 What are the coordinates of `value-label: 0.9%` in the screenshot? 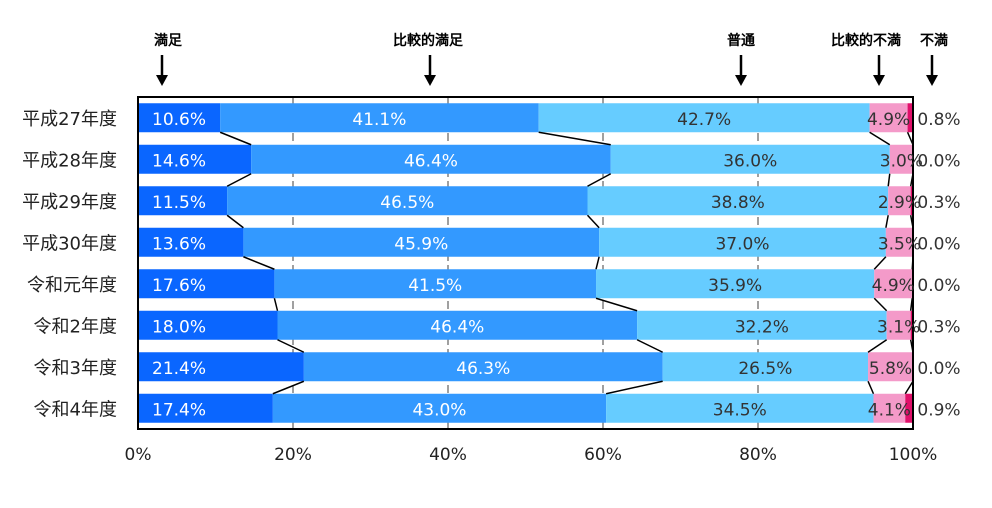 It's located at (938, 410).